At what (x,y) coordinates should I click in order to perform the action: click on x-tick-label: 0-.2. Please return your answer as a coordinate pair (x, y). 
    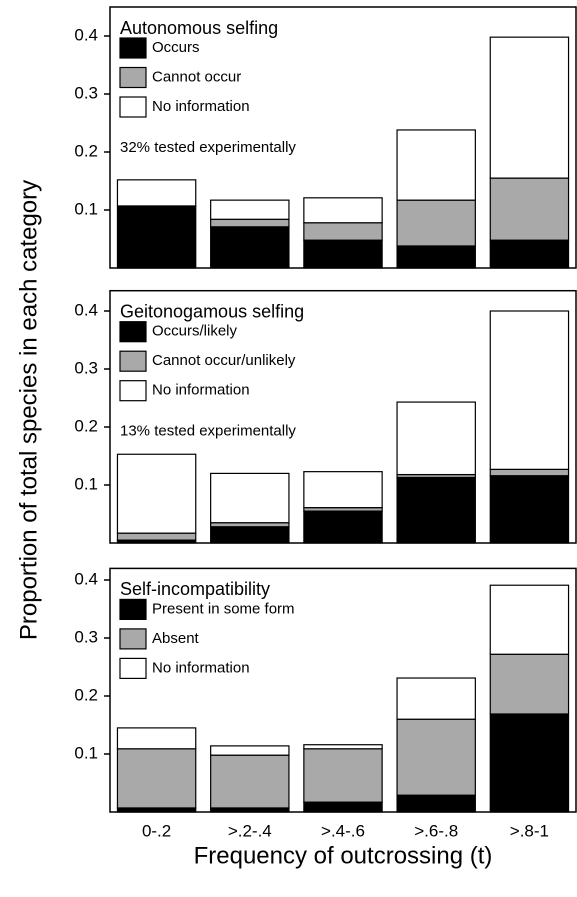
    Looking at the image, I should click on (156, 830).